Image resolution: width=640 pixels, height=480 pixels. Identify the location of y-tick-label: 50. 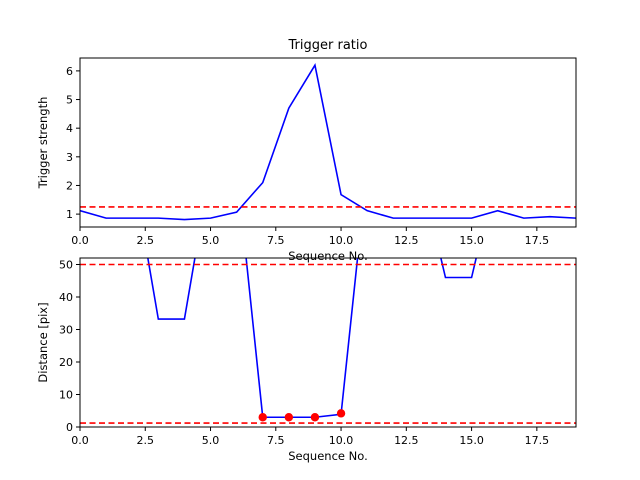
(66, 265).